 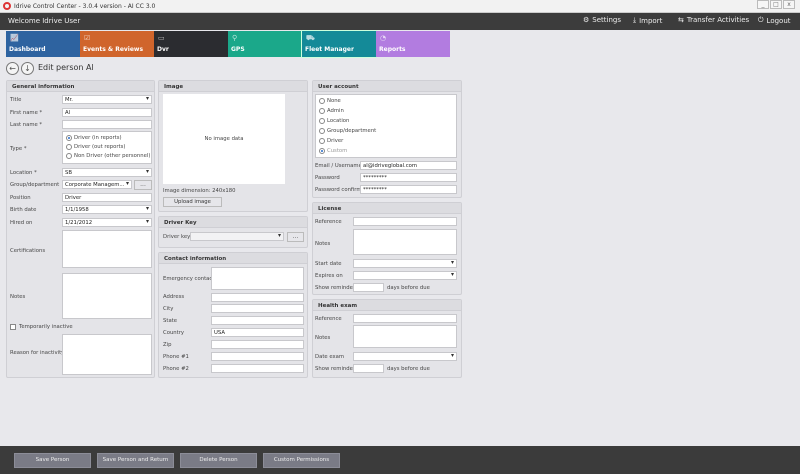 What do you see at coordinates (328, 264) in the screenshot?
I see `start-date-label: Start date` at bounding box center [328, 264].